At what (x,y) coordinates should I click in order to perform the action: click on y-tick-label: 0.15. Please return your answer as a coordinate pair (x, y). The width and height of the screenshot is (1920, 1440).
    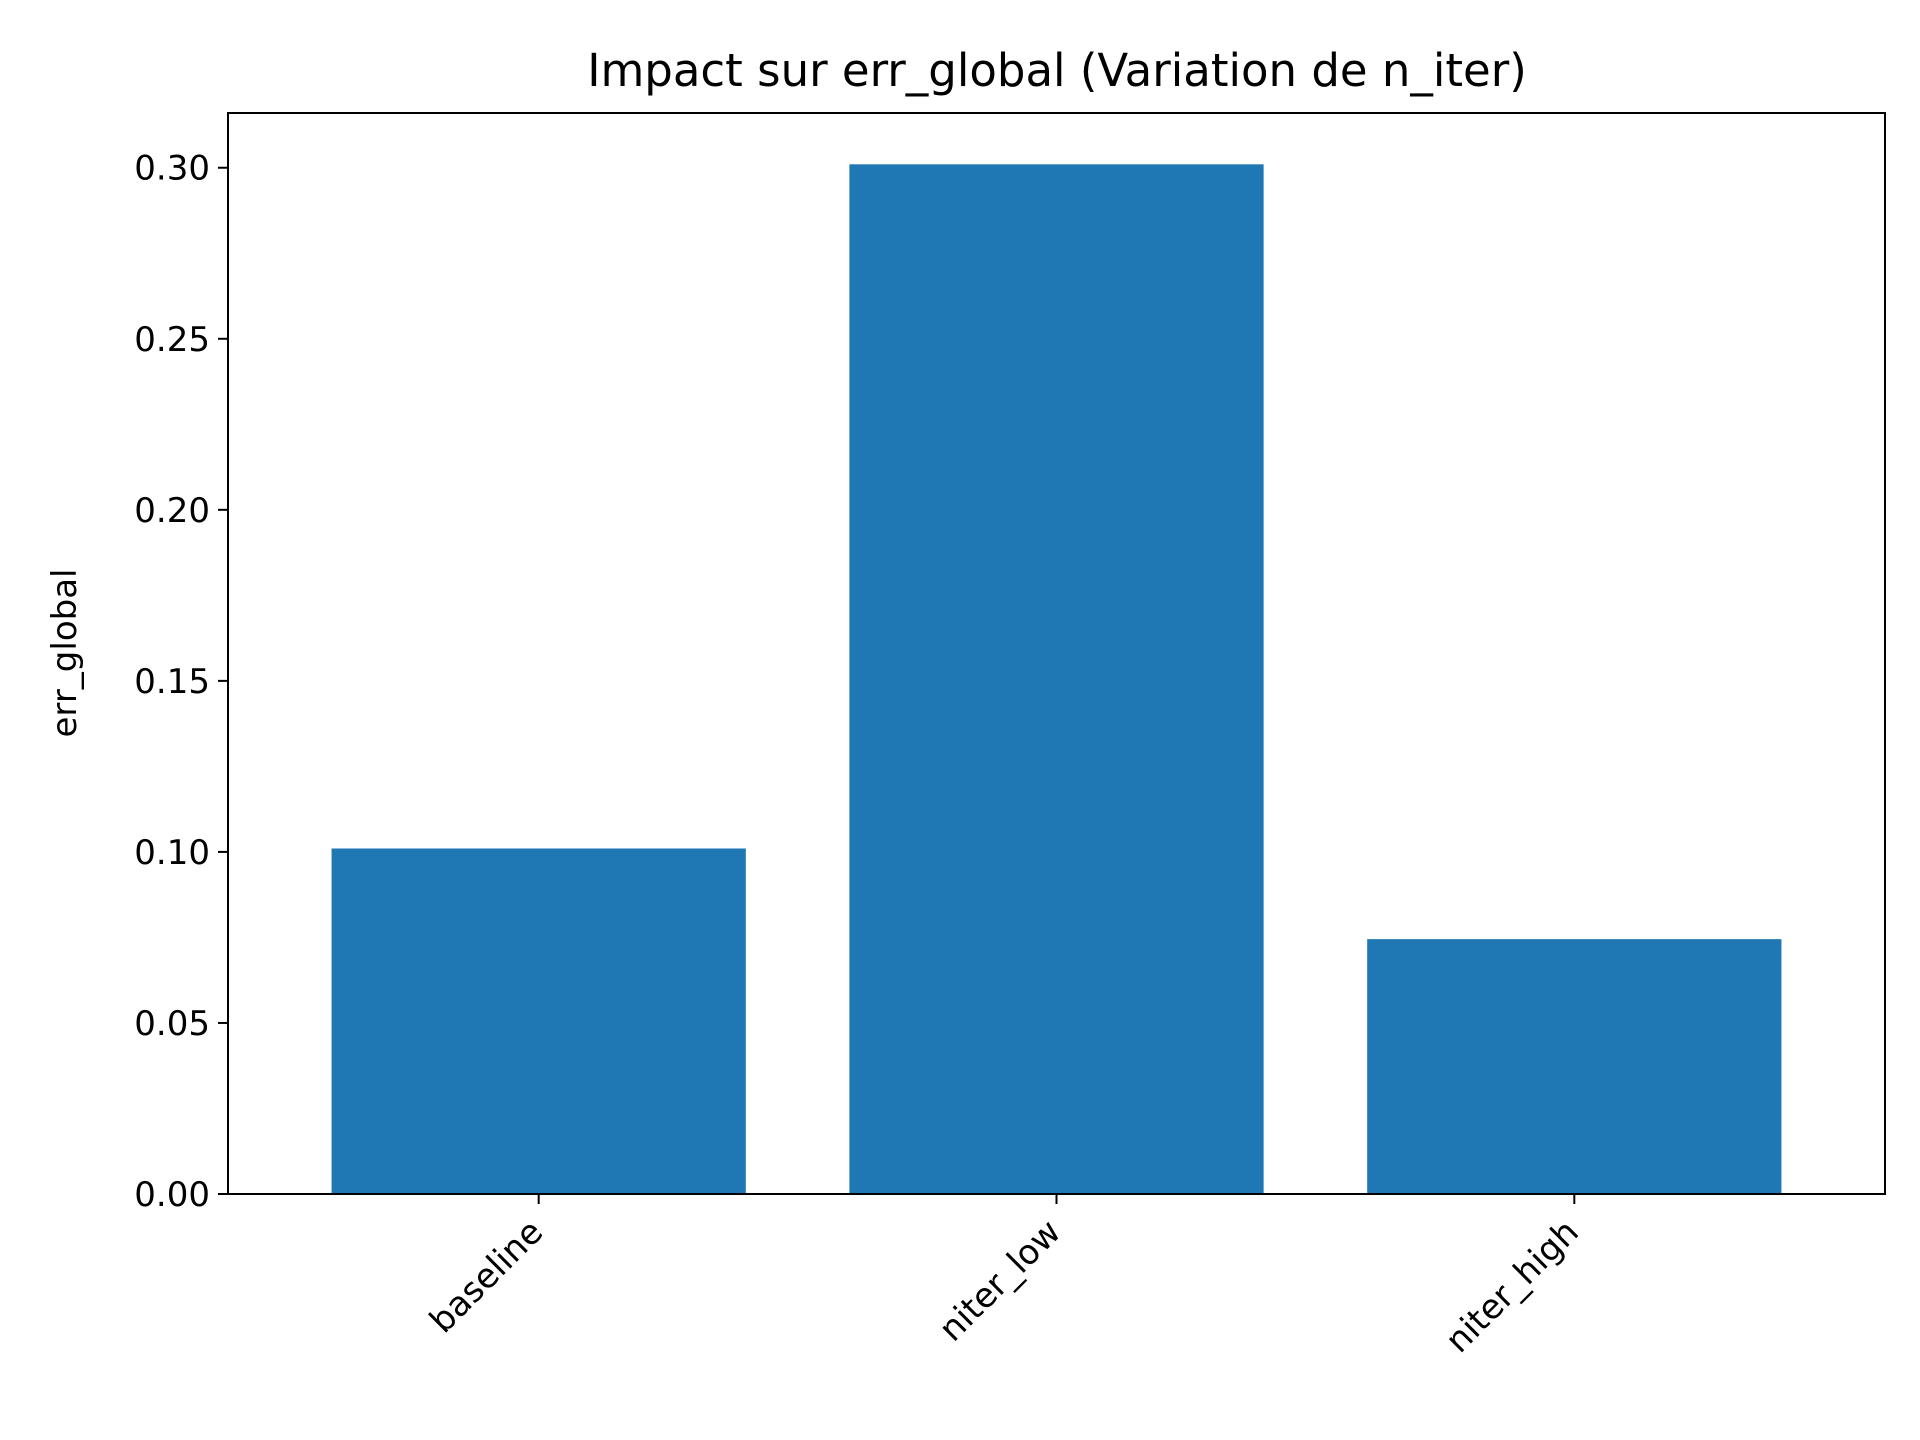
    Looking at the image, I should click on (172, 682).